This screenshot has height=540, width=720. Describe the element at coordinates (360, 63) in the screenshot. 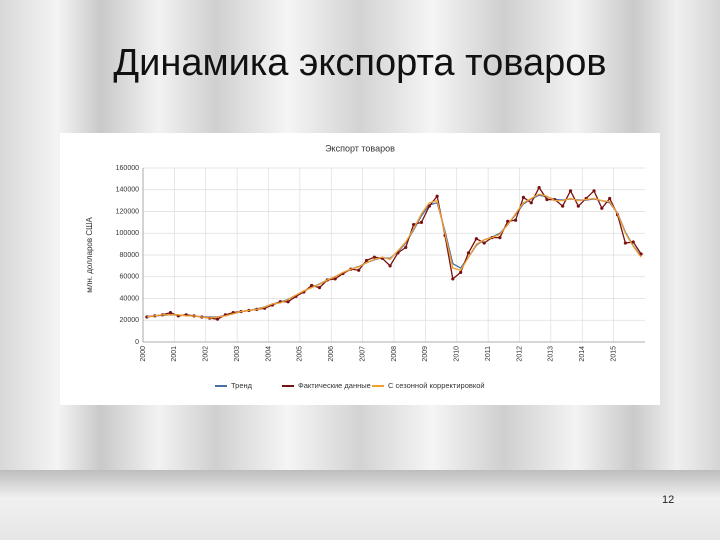

I see `slide-title: Динамика экспорта товаров` at that location.